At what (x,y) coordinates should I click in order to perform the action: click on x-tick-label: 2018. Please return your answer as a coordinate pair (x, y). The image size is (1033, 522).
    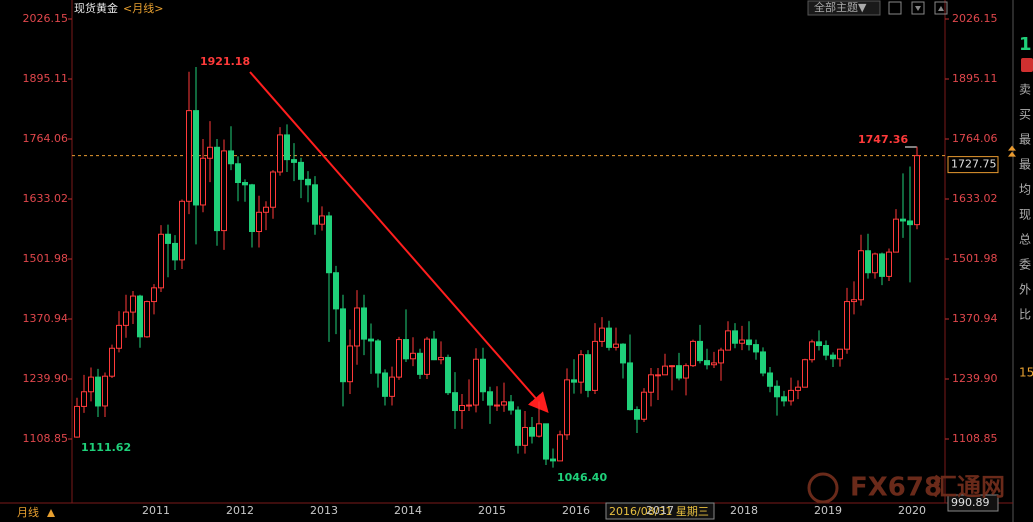
    Looking at the image, I should click on (744, 510).